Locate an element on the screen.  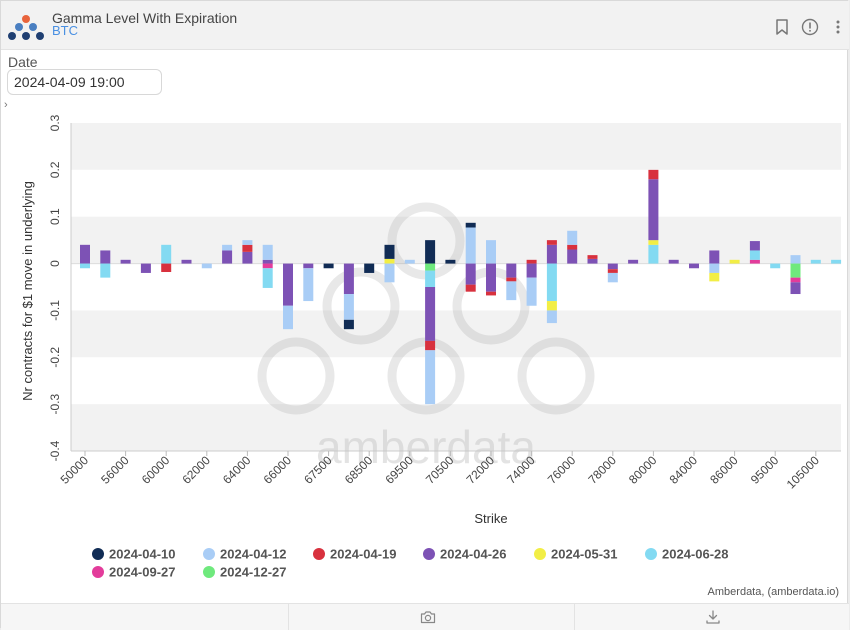
legend-label: 2024-05-31 is located at coordinates (584, 554).